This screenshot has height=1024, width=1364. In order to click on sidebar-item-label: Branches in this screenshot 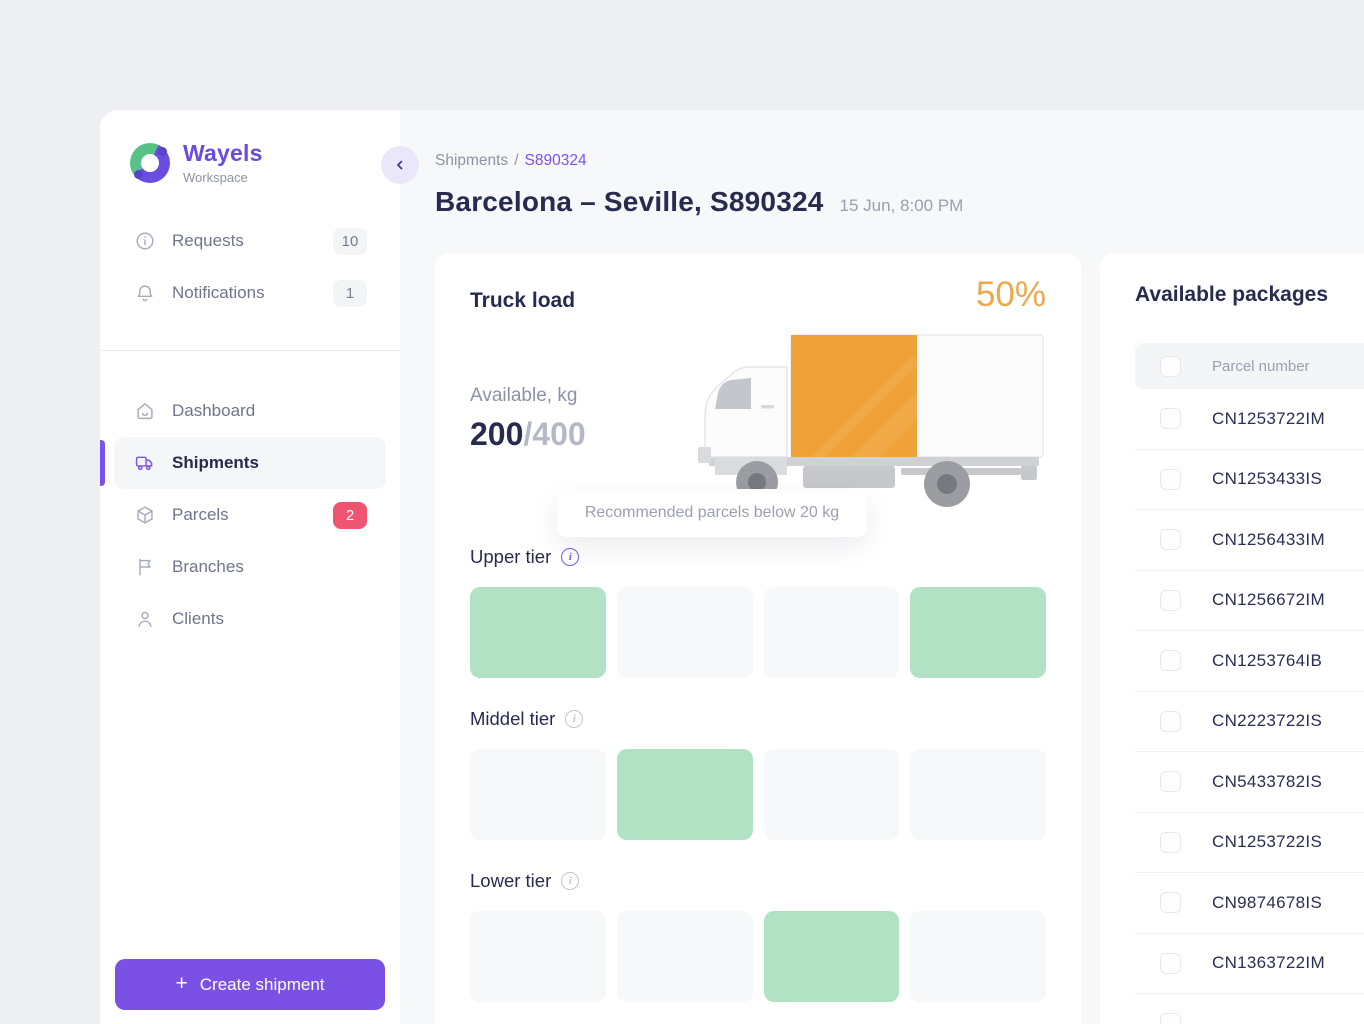, I will do `click(208, 566)`.